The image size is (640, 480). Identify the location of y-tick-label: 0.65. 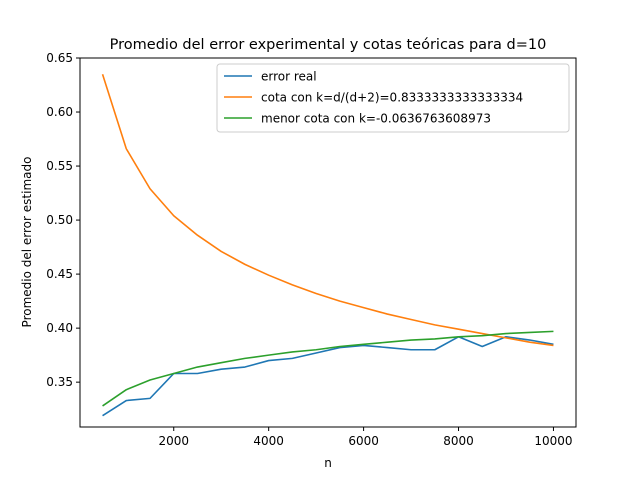
(59, 58).